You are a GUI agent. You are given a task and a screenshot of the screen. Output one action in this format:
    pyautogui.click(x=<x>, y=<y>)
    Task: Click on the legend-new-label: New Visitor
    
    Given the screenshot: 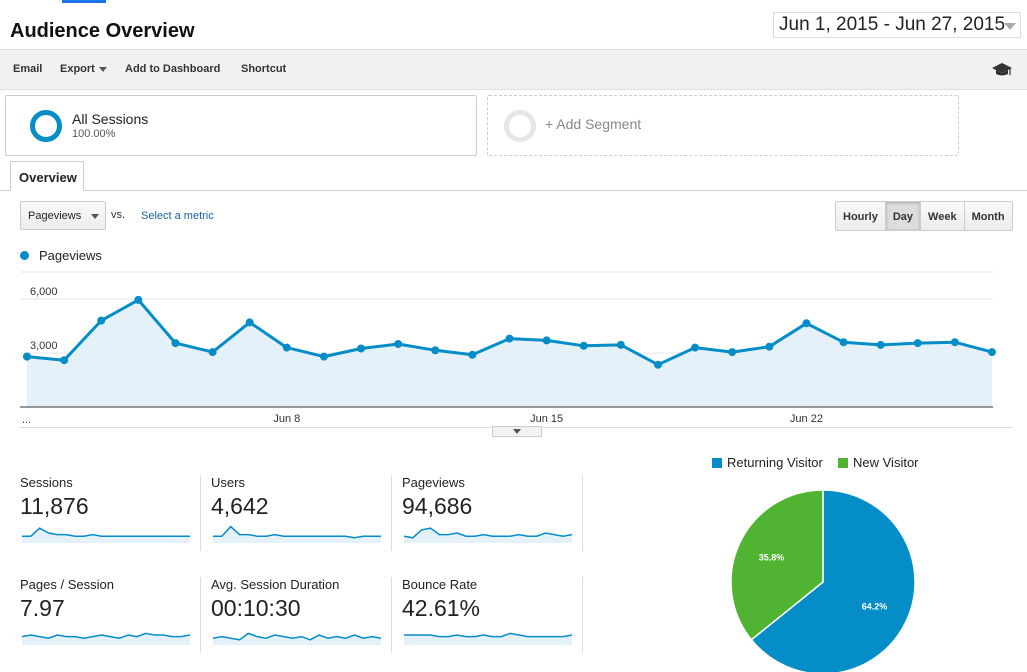 What is the action you would take?
    pyautogui.click(x=886, y=462)
    